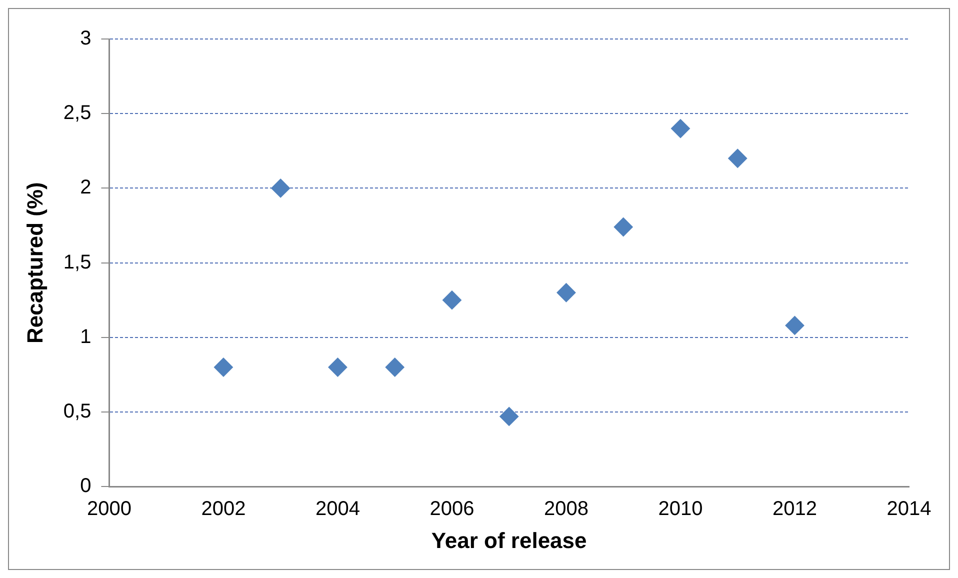 This screenshot has height=578, width=958. What do you see at coordinates (794, 509) in the screenshot?
I see `x-tick-label: 2012` at bounding box center [794, 509].